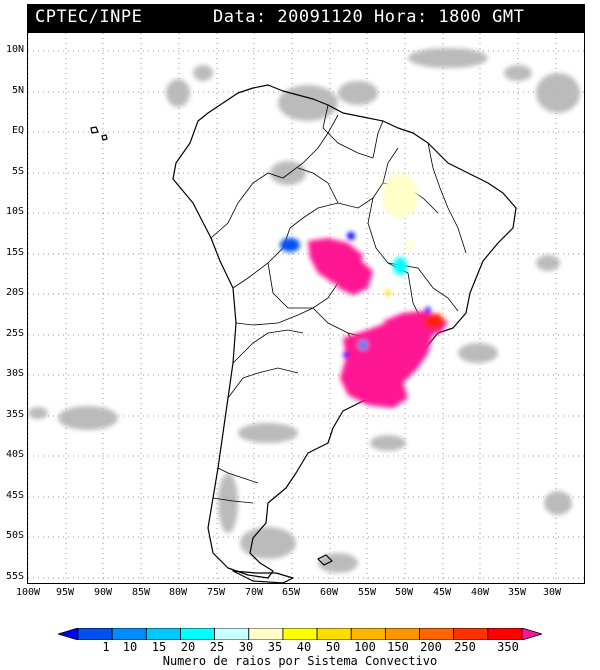 This screenshot has height=670, width=600. I want to click on lat-label: 50S, so click(14, 535).